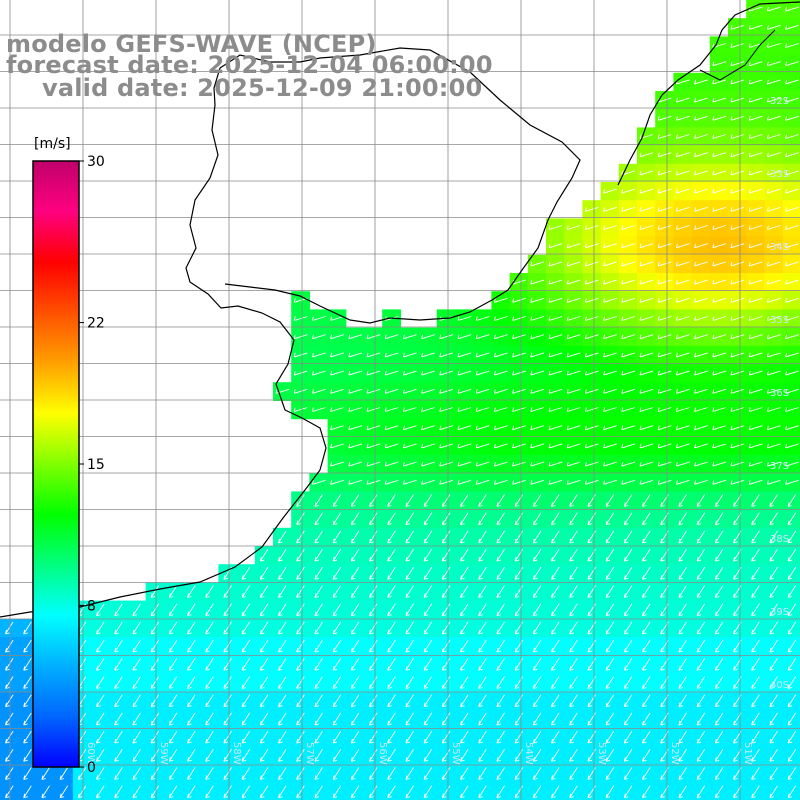 The width and height of the screenshot is (800, 800). Describe the element at coordinates (56, 464) in the screenshot. I see `colorbar-ramp` at that location.